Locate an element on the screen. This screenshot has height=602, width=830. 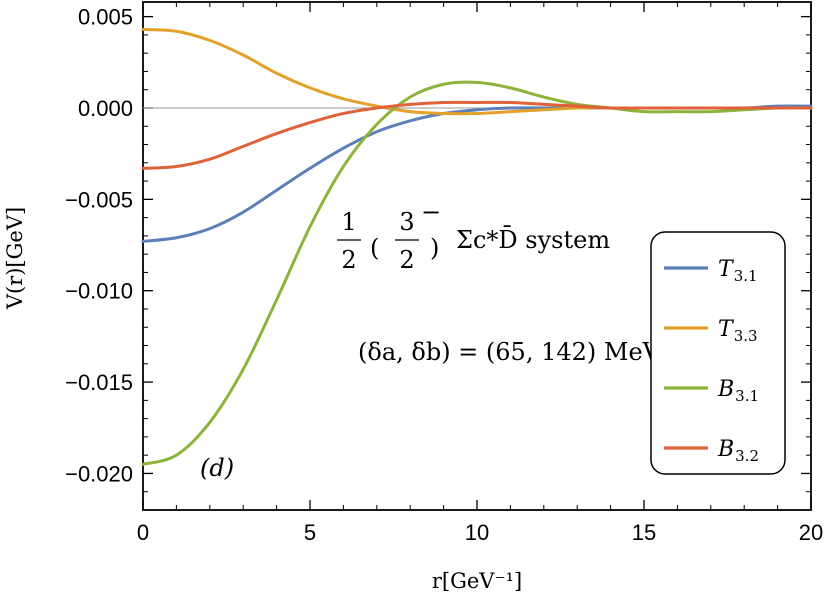
y-tick-label: −0.005 is located at coordinates (99, 199).